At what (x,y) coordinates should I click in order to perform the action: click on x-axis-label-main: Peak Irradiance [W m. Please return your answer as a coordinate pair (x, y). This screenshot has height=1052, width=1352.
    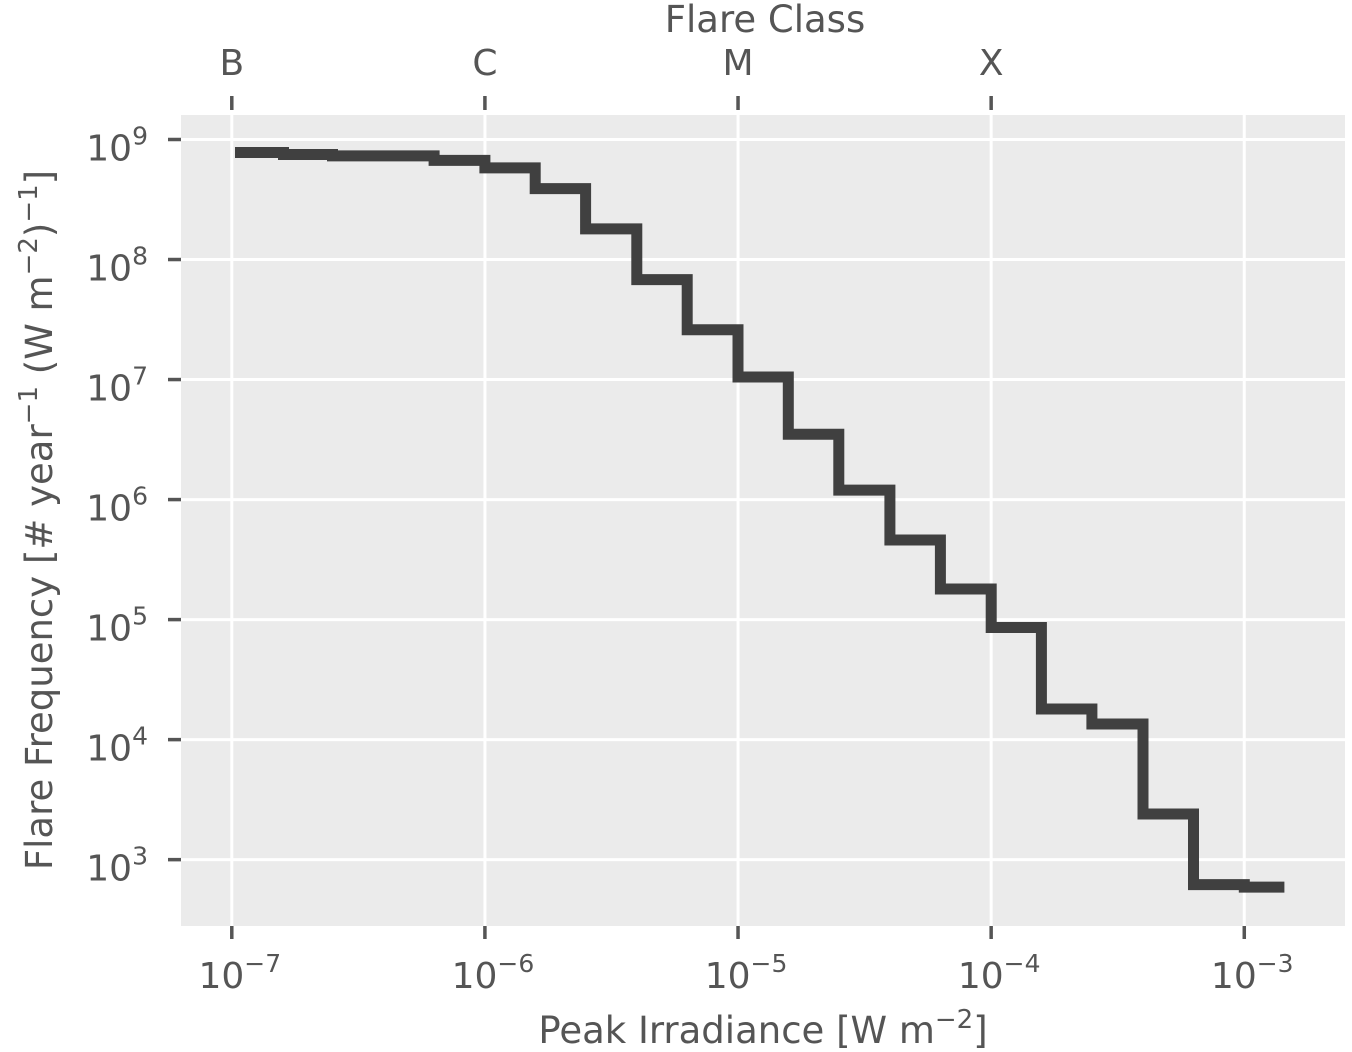
    Looking at the image, I should click on (736, 1030).